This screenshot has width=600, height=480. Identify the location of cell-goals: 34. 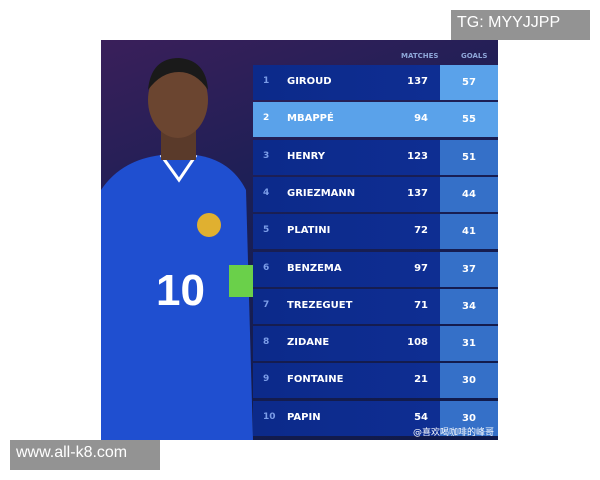
(469, 306).